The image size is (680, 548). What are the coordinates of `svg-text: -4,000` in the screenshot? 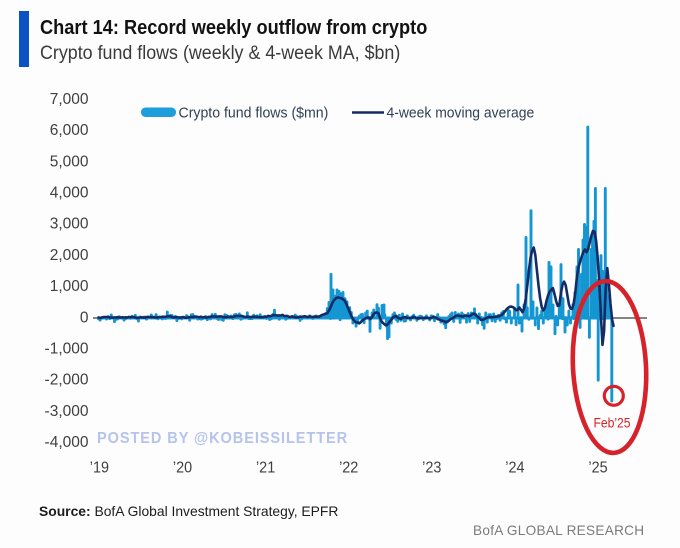 It's located at (67, 442).